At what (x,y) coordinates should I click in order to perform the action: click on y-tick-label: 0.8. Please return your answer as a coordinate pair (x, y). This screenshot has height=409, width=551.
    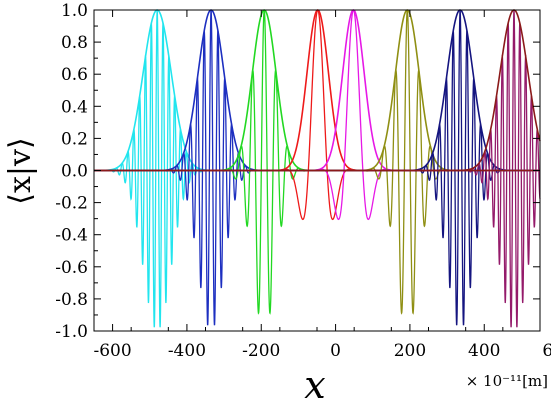
    Looking at the image, I should click on (74, 43).